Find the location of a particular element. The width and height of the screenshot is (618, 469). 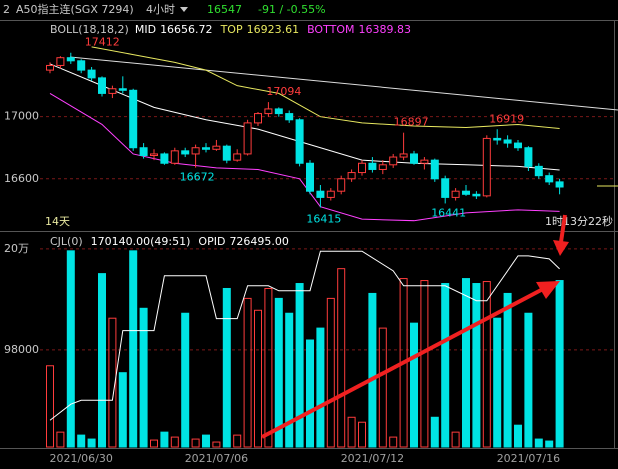

high-label: 17412 is located at coordinates (102, 42).